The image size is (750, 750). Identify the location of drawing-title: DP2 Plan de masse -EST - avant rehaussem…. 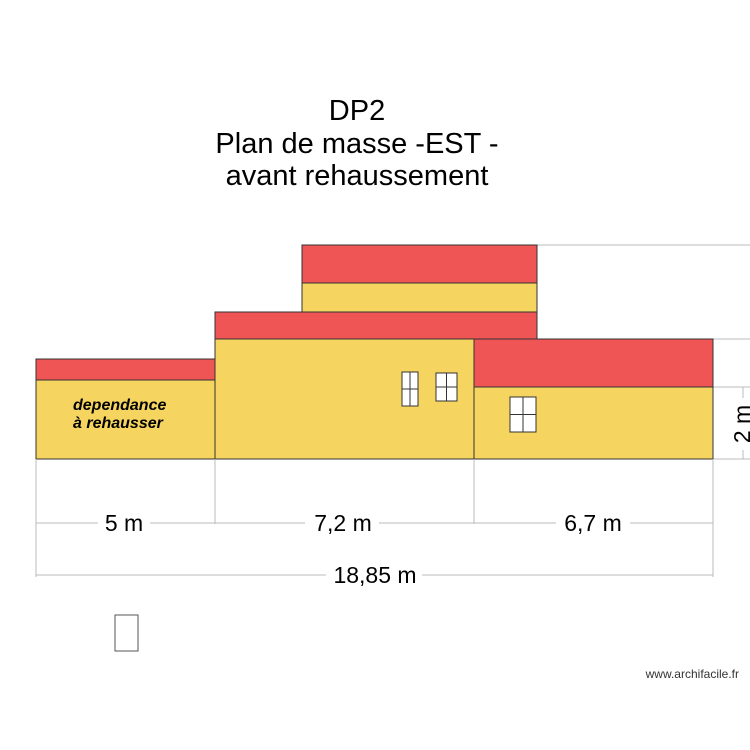
(356, 143).